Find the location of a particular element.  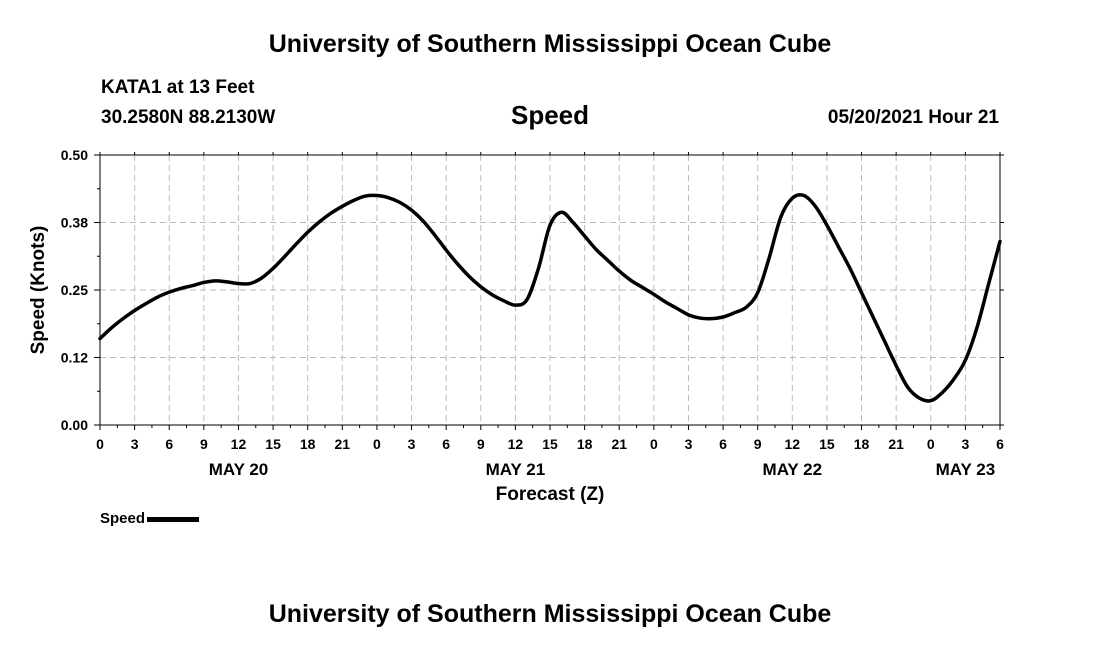

station-name: KATA1 at 13 Feet is located at coordinates (178, 87).